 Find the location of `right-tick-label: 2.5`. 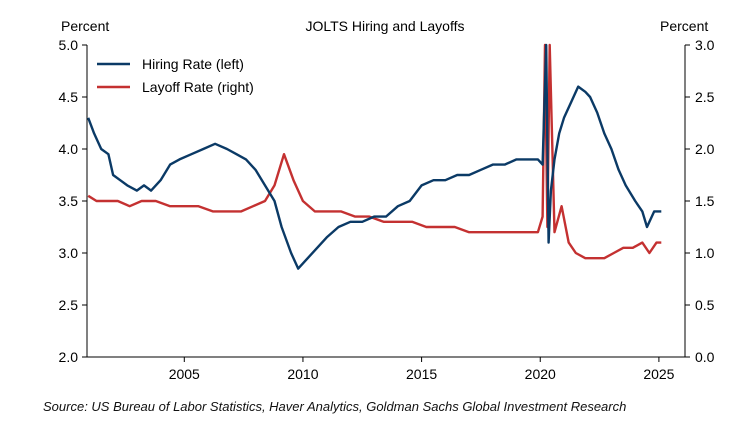

right-tick-label: 2.5 is located at coordinates (705, 97).